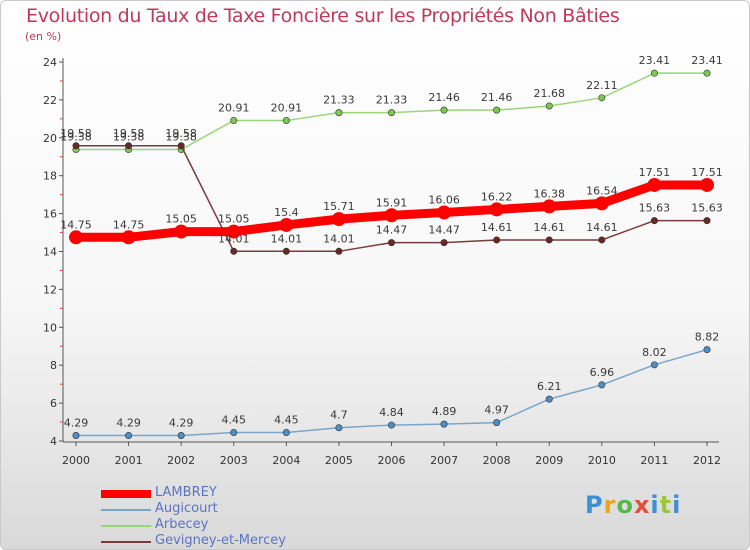 Image resolution: width=750 pixels, height=550 pixels. I want to click on y-tick-label: 18, so click(50, 176).